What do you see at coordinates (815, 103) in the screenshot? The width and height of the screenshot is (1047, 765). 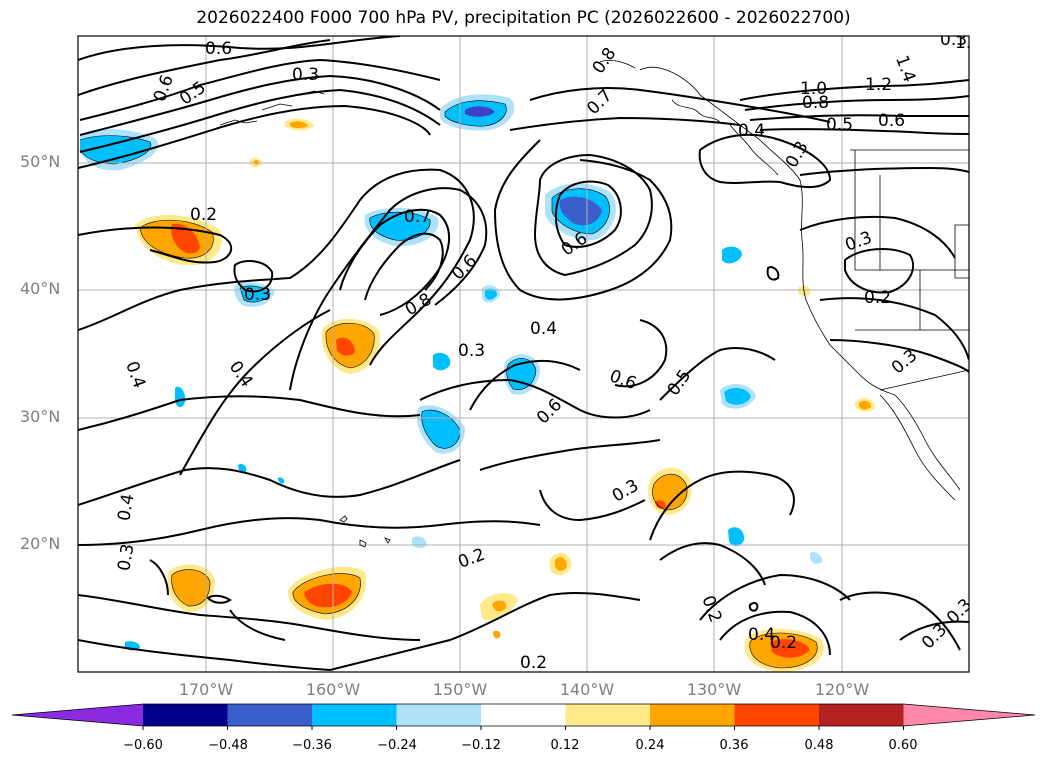 I see `contour-label: 0.8` at bounding box center [815, 103].